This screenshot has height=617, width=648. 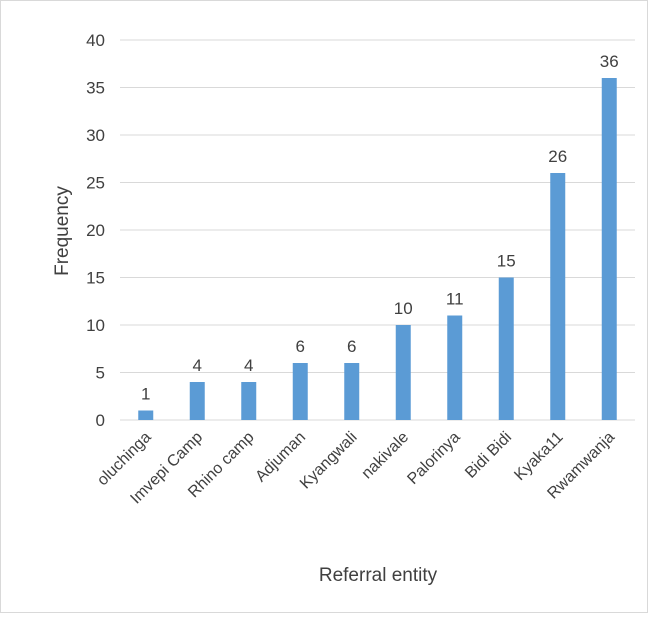 What do you see at coordinates (95, 278) in the screenshot?
I see `y-tick-label: 15` at bounding box center [95, 278].